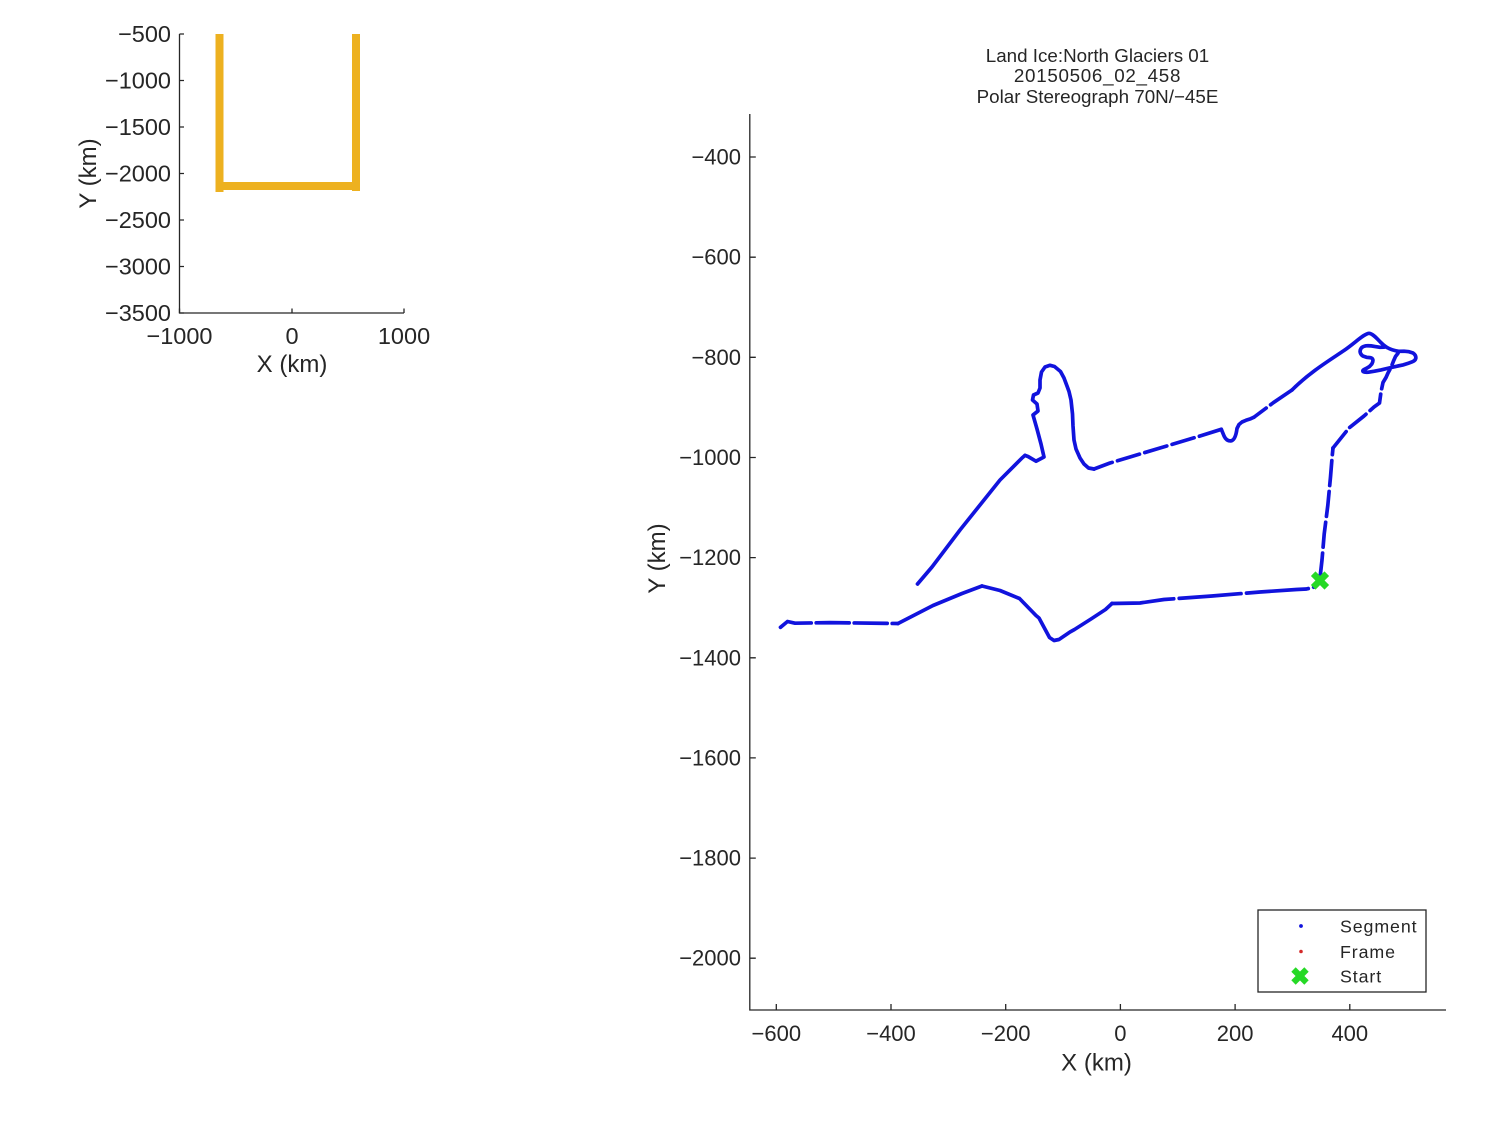 Image resolution: width=1500 pixels, height=1125 pixels. Describe the element at coordinates (1361, 977) in the screenshot. I see `svg-text: Start` at that location.